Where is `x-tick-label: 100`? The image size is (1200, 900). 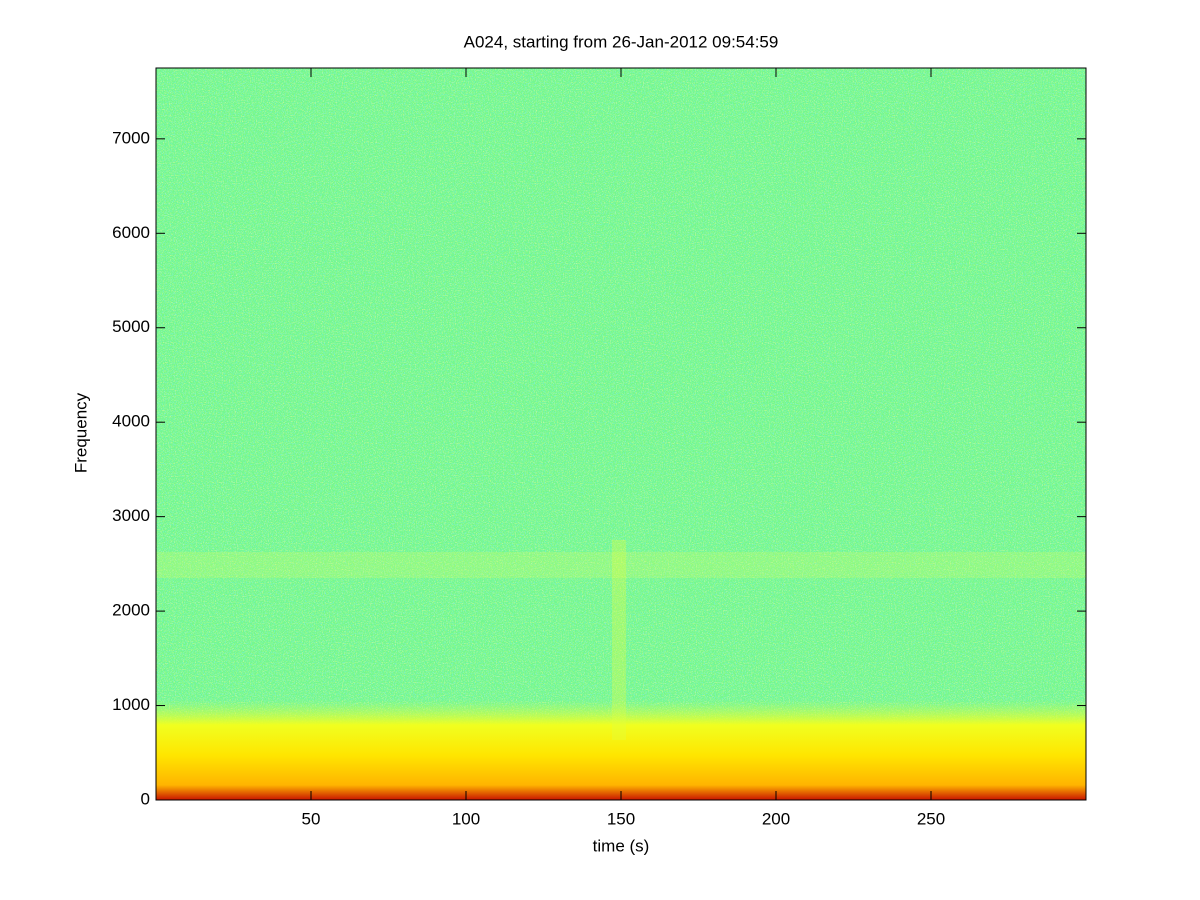 x-tick-label: 100 is located at coordinates (466, 818).